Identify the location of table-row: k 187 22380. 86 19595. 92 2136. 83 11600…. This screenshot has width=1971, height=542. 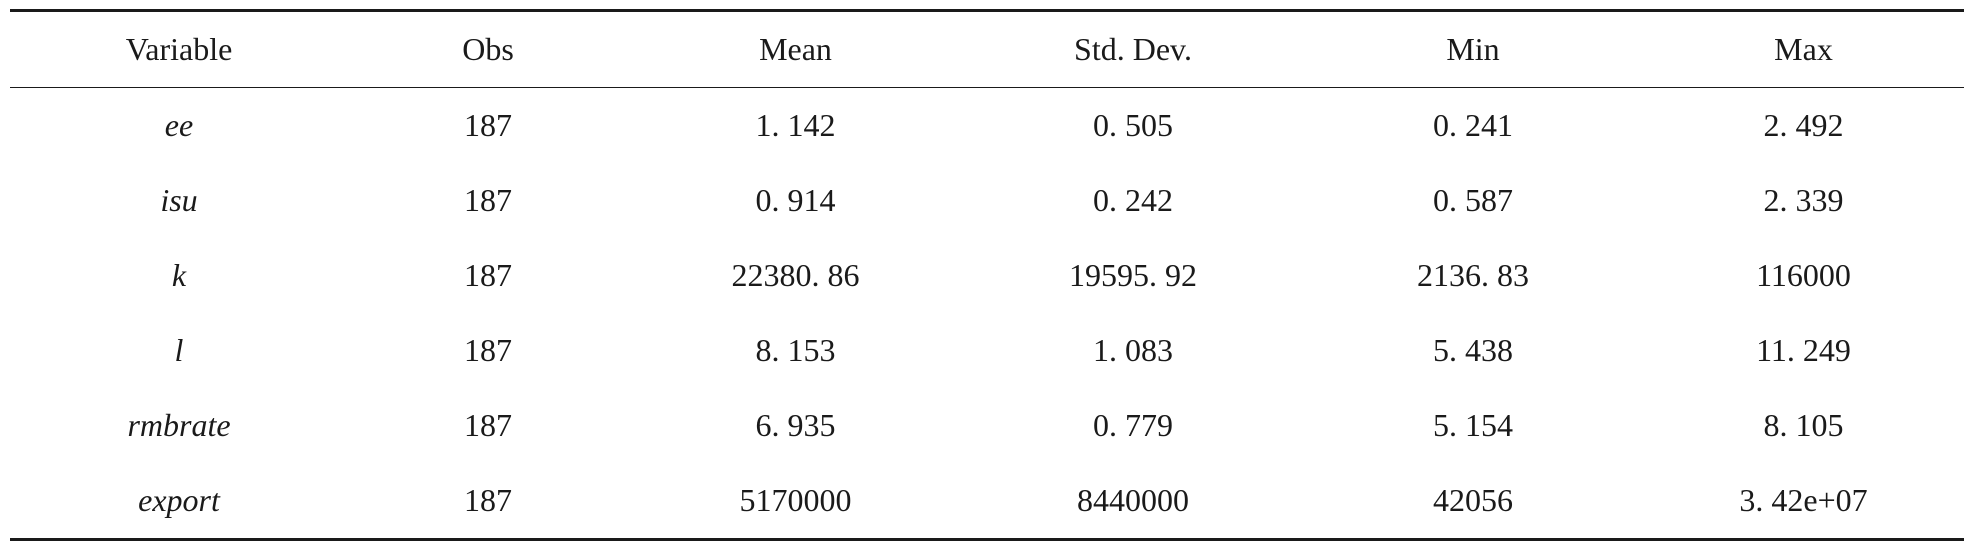
(987, 275).